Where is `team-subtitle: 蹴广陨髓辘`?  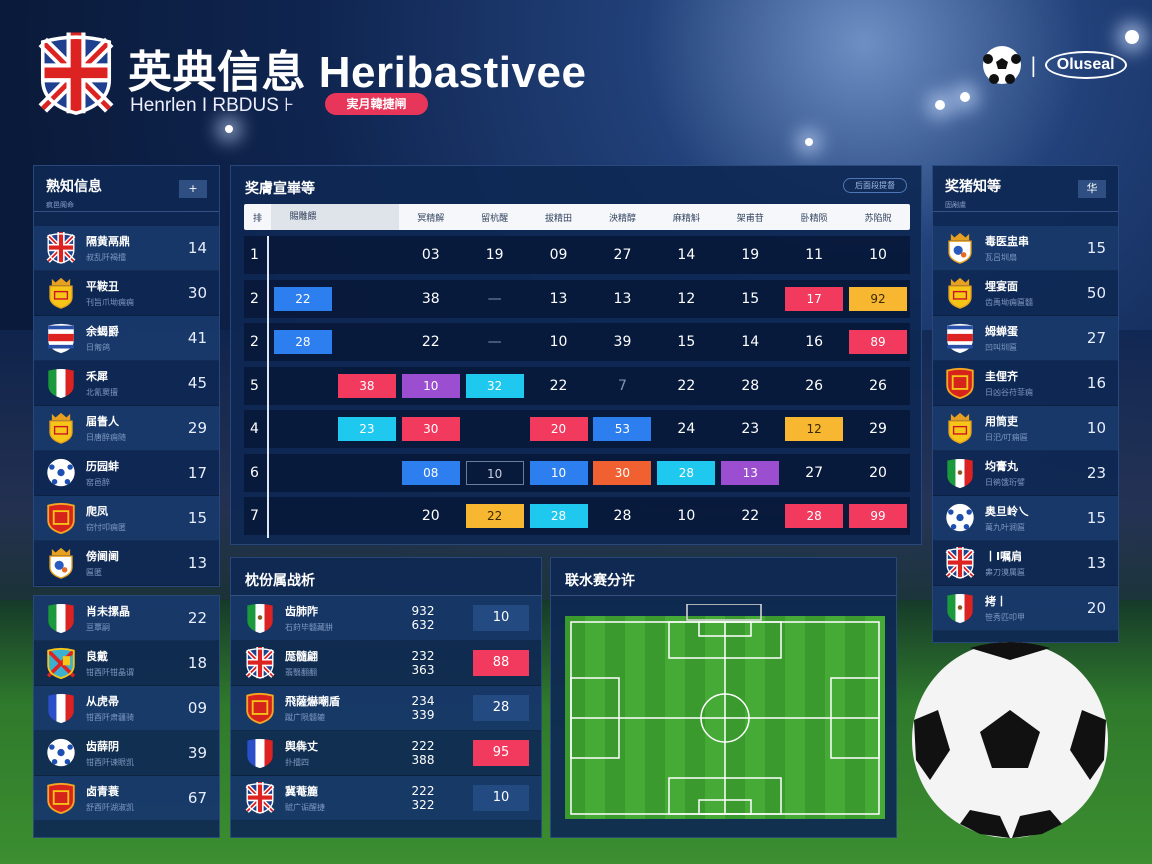 team-subtitle: 蹴广陨髓辘 is located at coordinates (305, 717).